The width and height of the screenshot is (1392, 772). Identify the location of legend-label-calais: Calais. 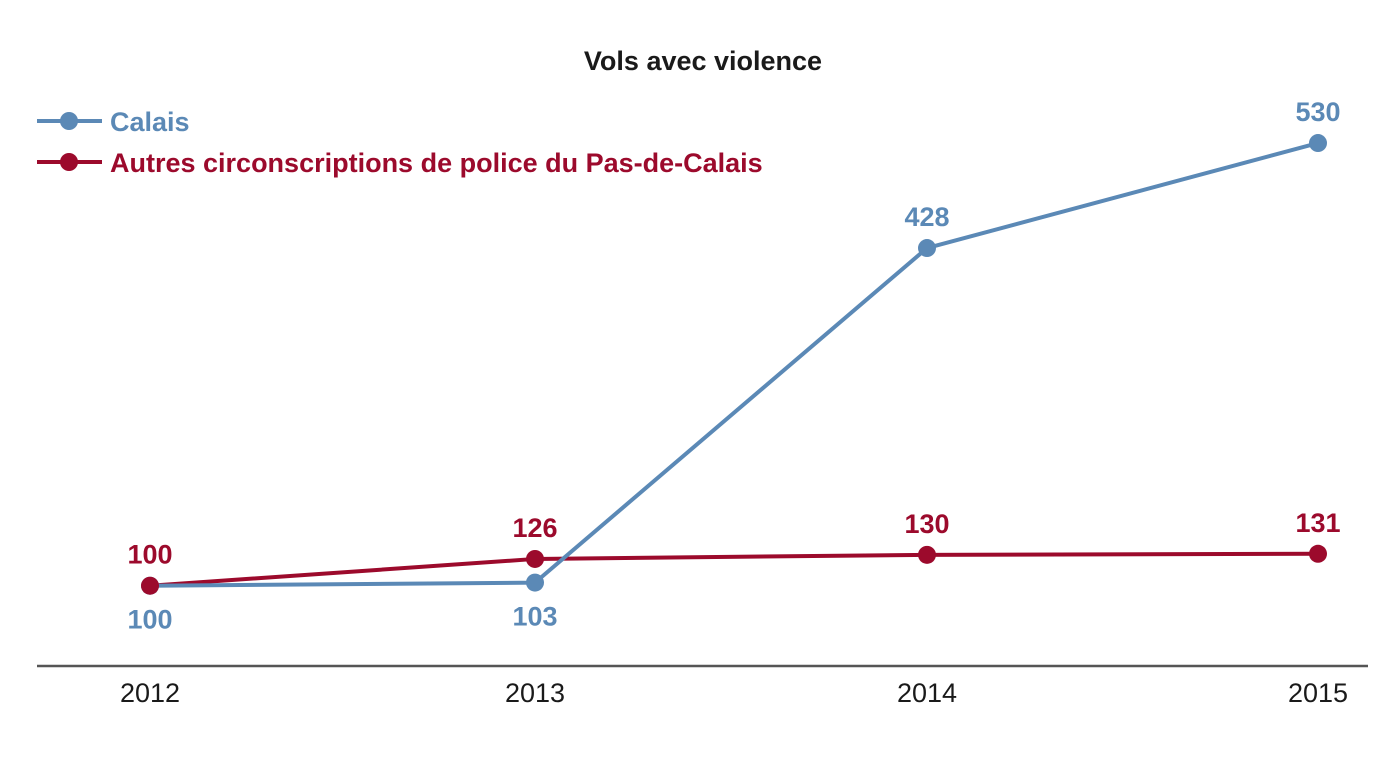
(150, 122).